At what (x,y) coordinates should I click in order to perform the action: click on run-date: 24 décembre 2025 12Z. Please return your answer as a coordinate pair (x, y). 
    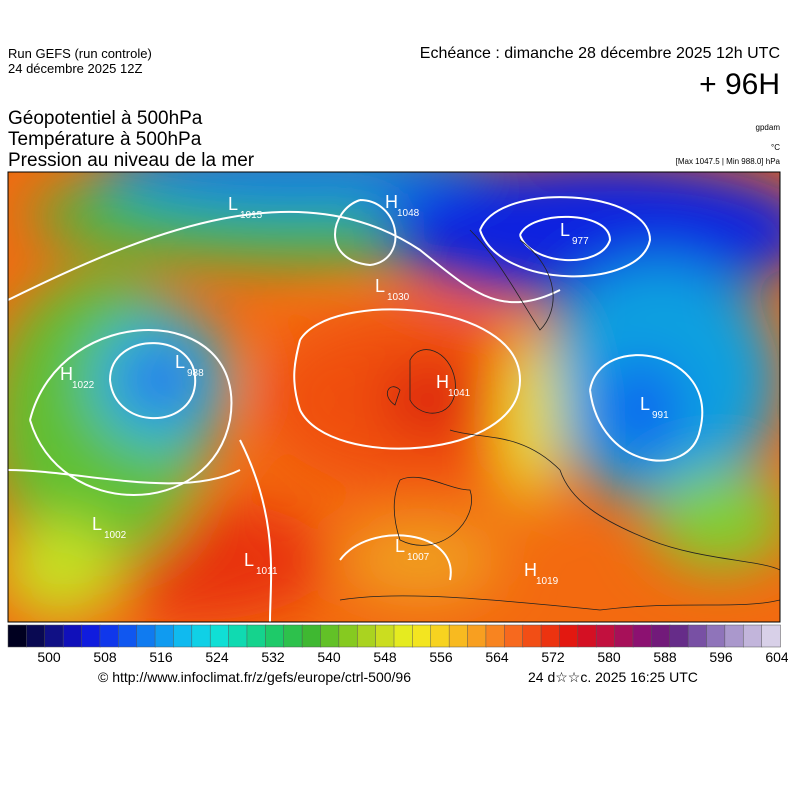
    Looking at the image, I should click on (75, 68).